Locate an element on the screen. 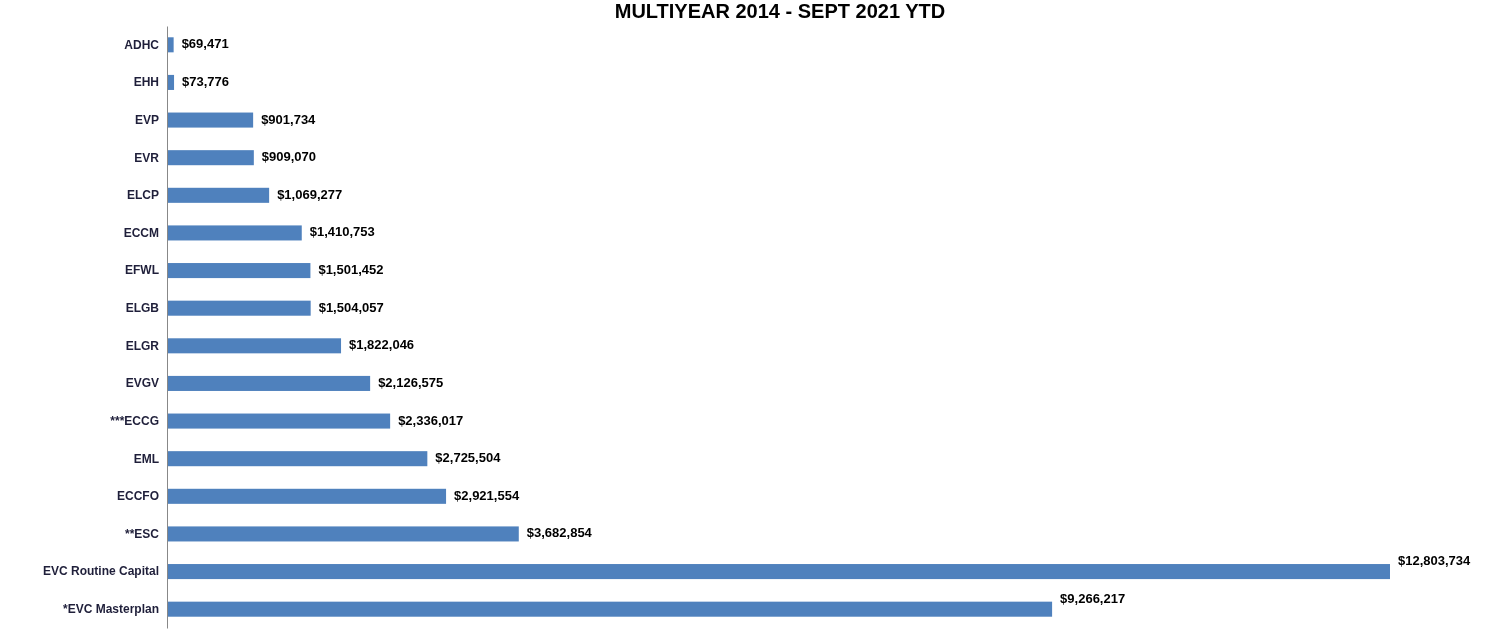 This screenshot has height=632, width=1498. data-label: $1,069,277 is located at coordinates (310, 194).